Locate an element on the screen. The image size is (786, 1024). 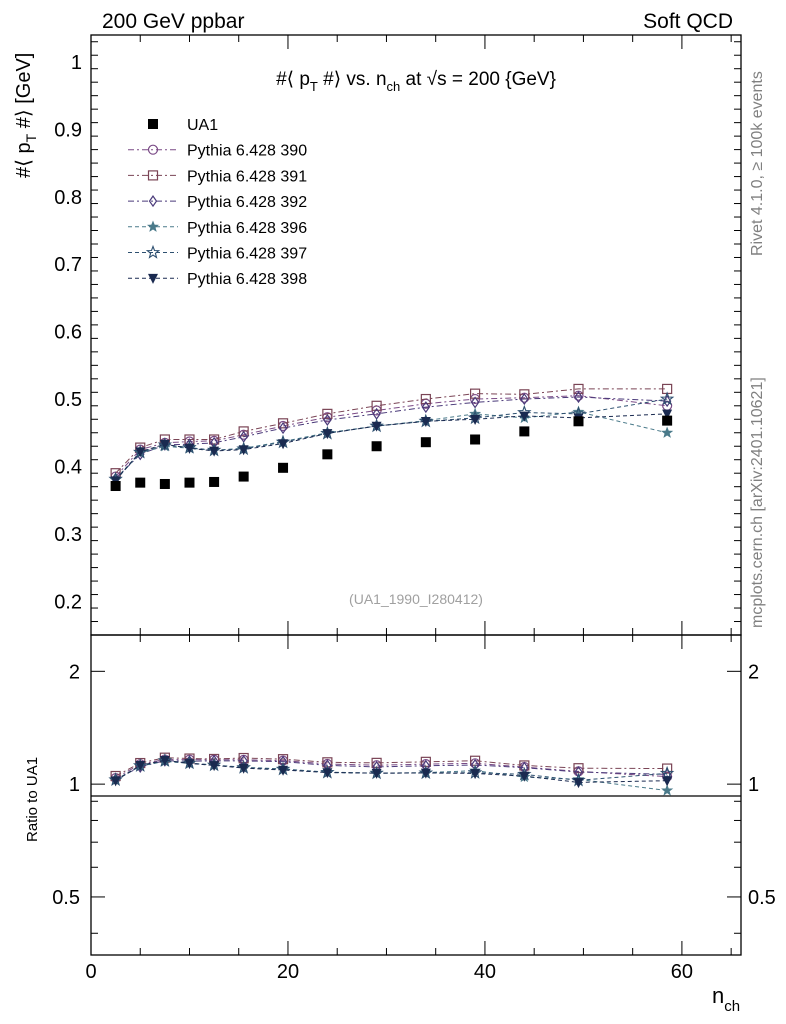
ratio-tick-label-right: 0.5 is located at coordinates (762, 898).